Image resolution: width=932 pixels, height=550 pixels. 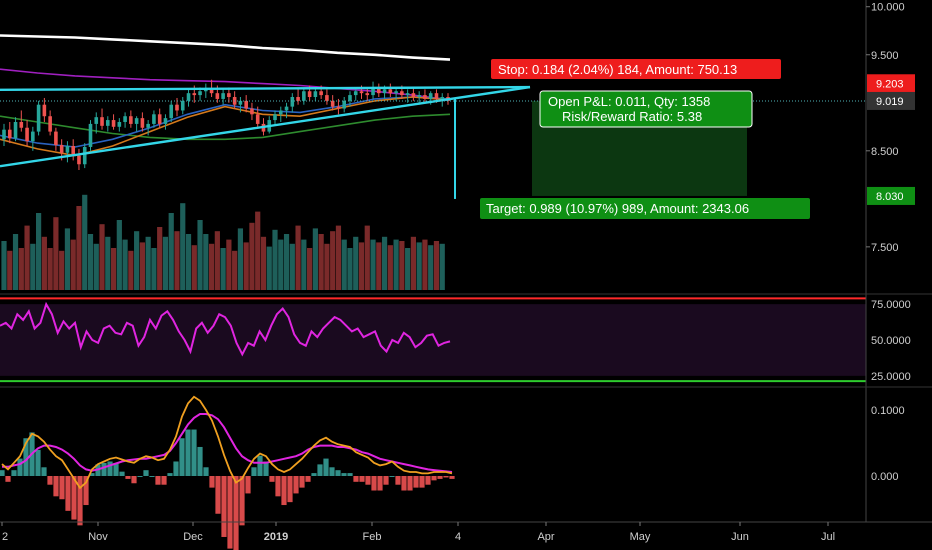 I want to click on macd-signal-line, so click(x=227, y=443).